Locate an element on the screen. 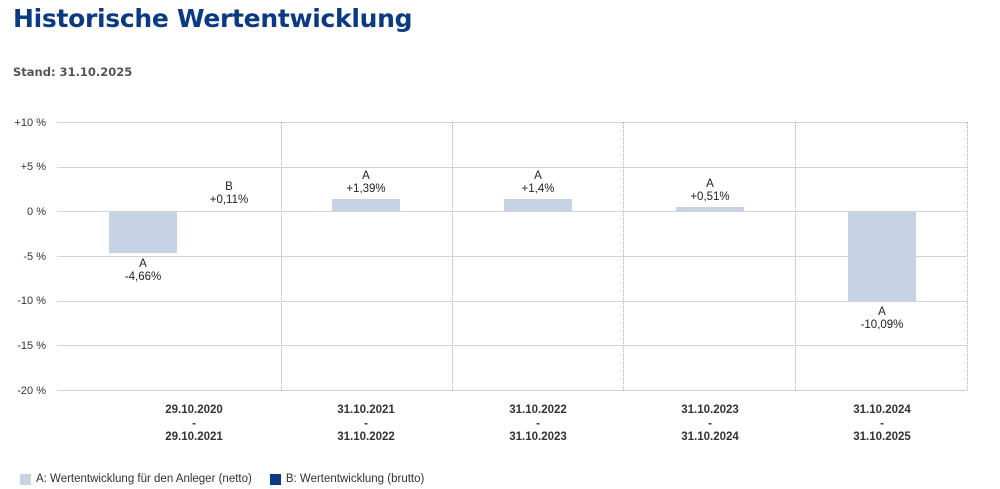 The width and height of the screenshot is (1000, 489). x-category: 31.10.2023 - 31.10.2024 is located at coordinates (710, 424).